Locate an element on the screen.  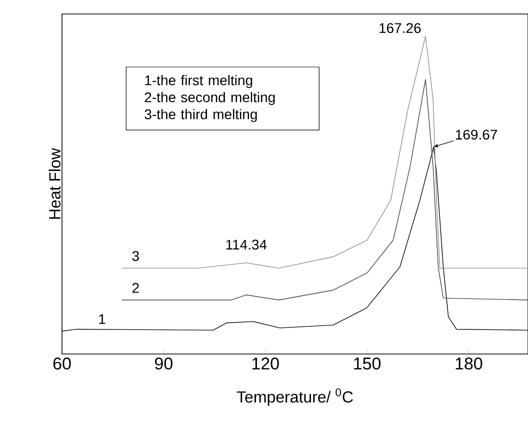
x-axis-title: Temperature/ $^{0}$C is located at coordinates (294, 397).